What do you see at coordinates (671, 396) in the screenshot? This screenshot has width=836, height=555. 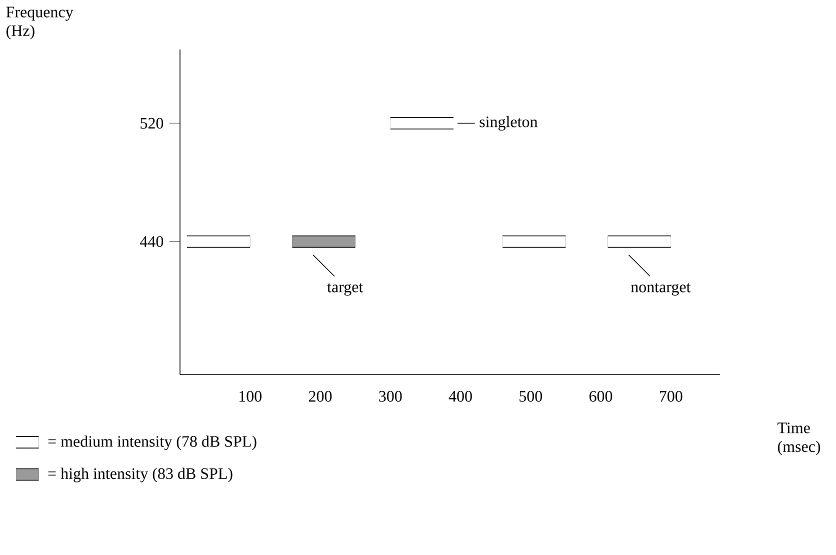 I see `x-tick-label: 700` at bounding box center [671, 396].